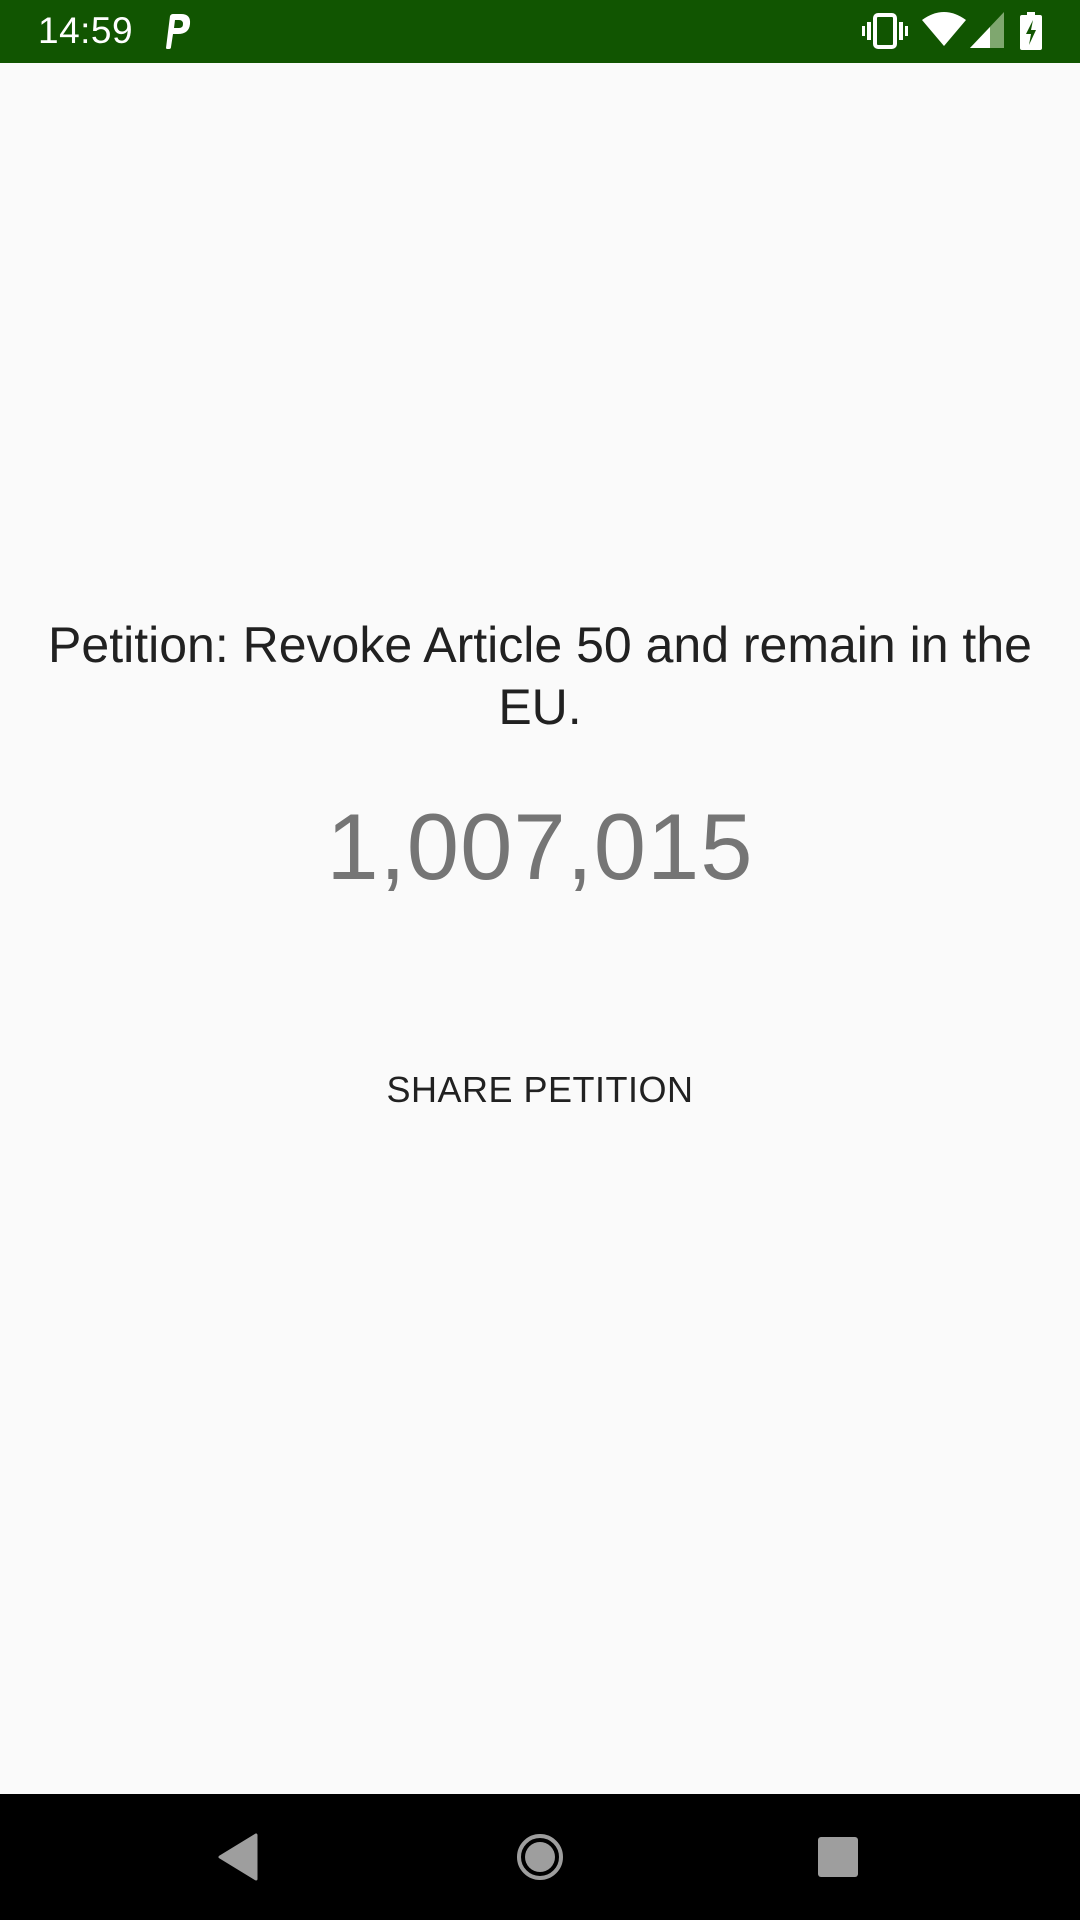  I want to click on vibrate-icon, so click(885, 31).